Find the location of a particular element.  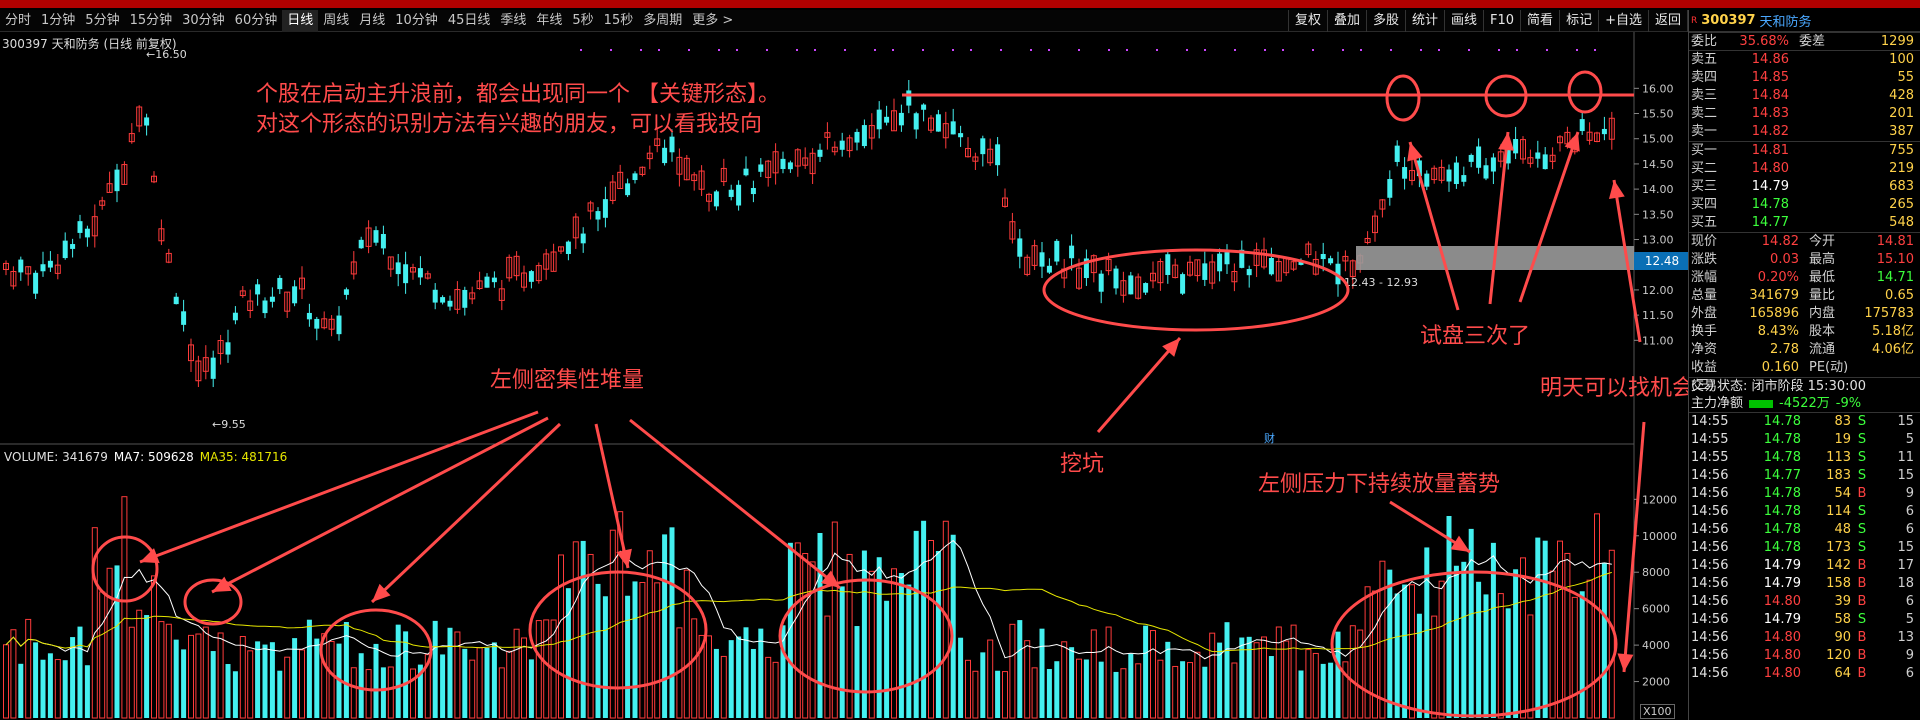

period-tab-13: 5秒 is located at coordinates (583, 20).